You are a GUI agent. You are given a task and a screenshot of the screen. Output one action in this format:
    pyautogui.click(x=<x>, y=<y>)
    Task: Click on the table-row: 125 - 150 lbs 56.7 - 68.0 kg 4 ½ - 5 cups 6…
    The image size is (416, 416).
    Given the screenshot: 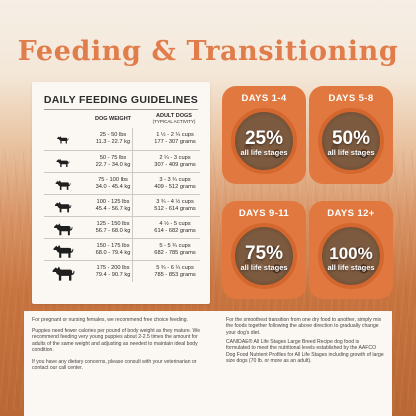 What is the action you would take?
    pyautogui.click(x=122, y=227)
    